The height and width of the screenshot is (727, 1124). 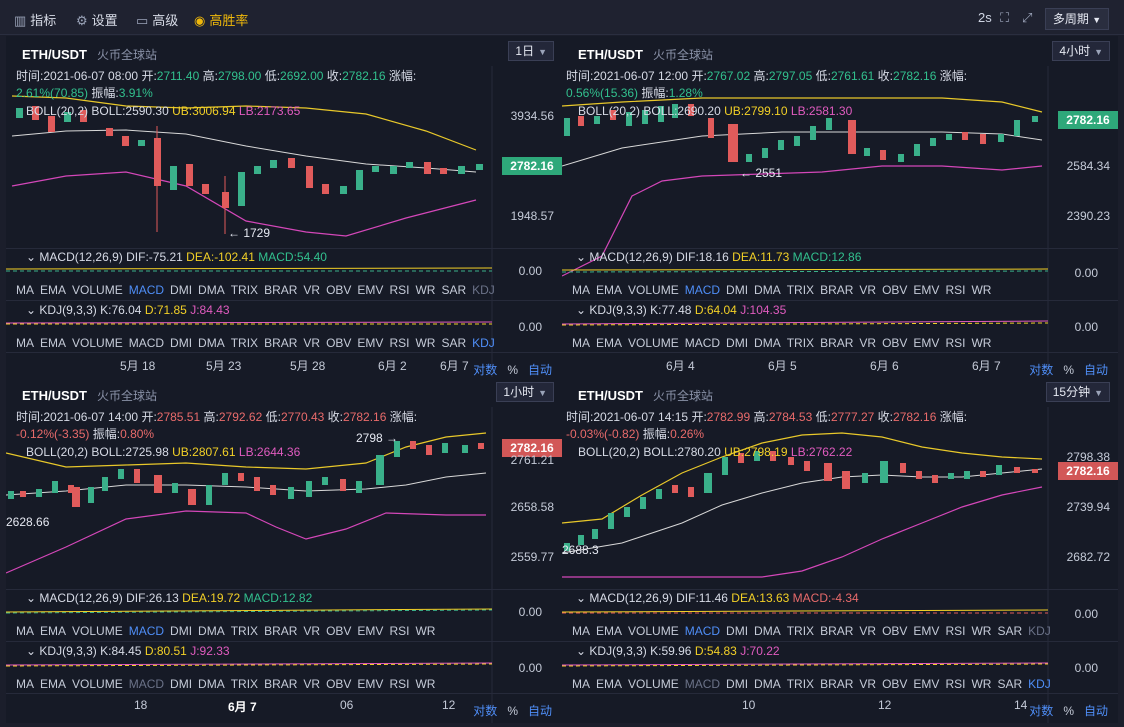 What do you see at coordinates (1077, 19) in the screenshot?
I see `multi-period-dropdown: 多周期 ▼` at bounding box center [1077, 19].